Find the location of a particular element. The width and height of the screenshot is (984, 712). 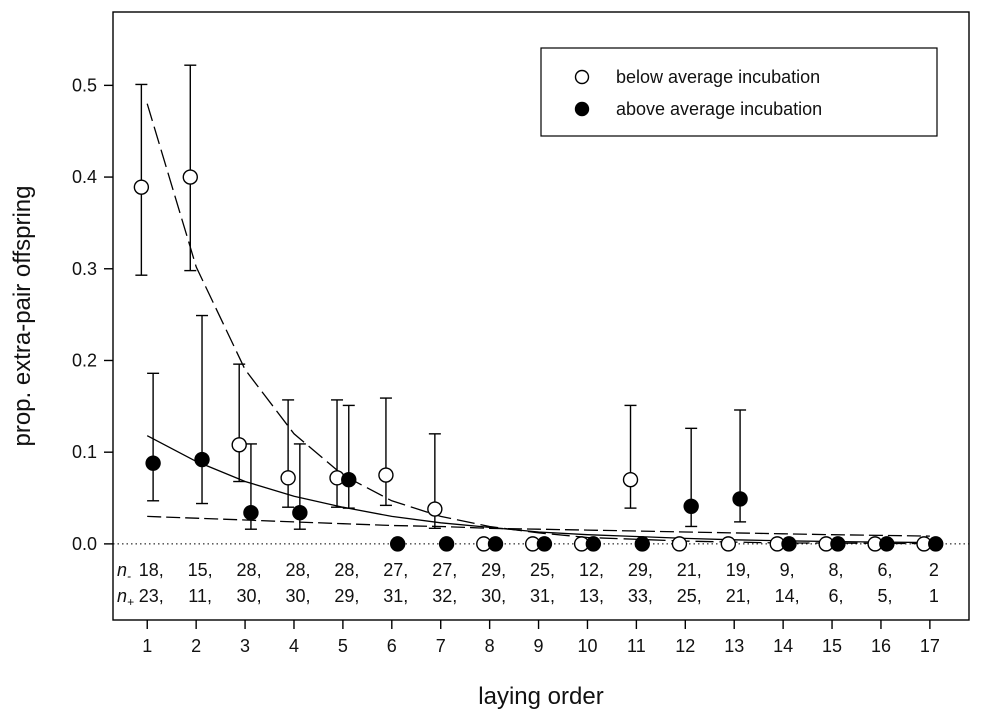

n-minus-value: 18, is located at coordinates (151, 570).